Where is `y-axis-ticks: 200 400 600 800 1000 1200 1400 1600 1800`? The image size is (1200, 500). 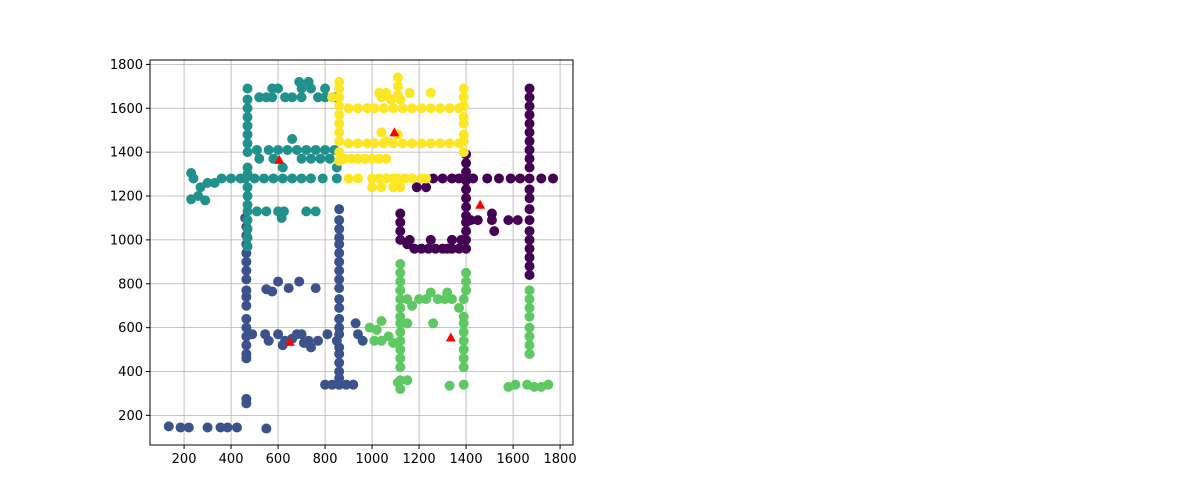
y-axis-ticks: 200 400 600 800 1000 1200 1400 1600 1800 is located at coordinates (130, 241).